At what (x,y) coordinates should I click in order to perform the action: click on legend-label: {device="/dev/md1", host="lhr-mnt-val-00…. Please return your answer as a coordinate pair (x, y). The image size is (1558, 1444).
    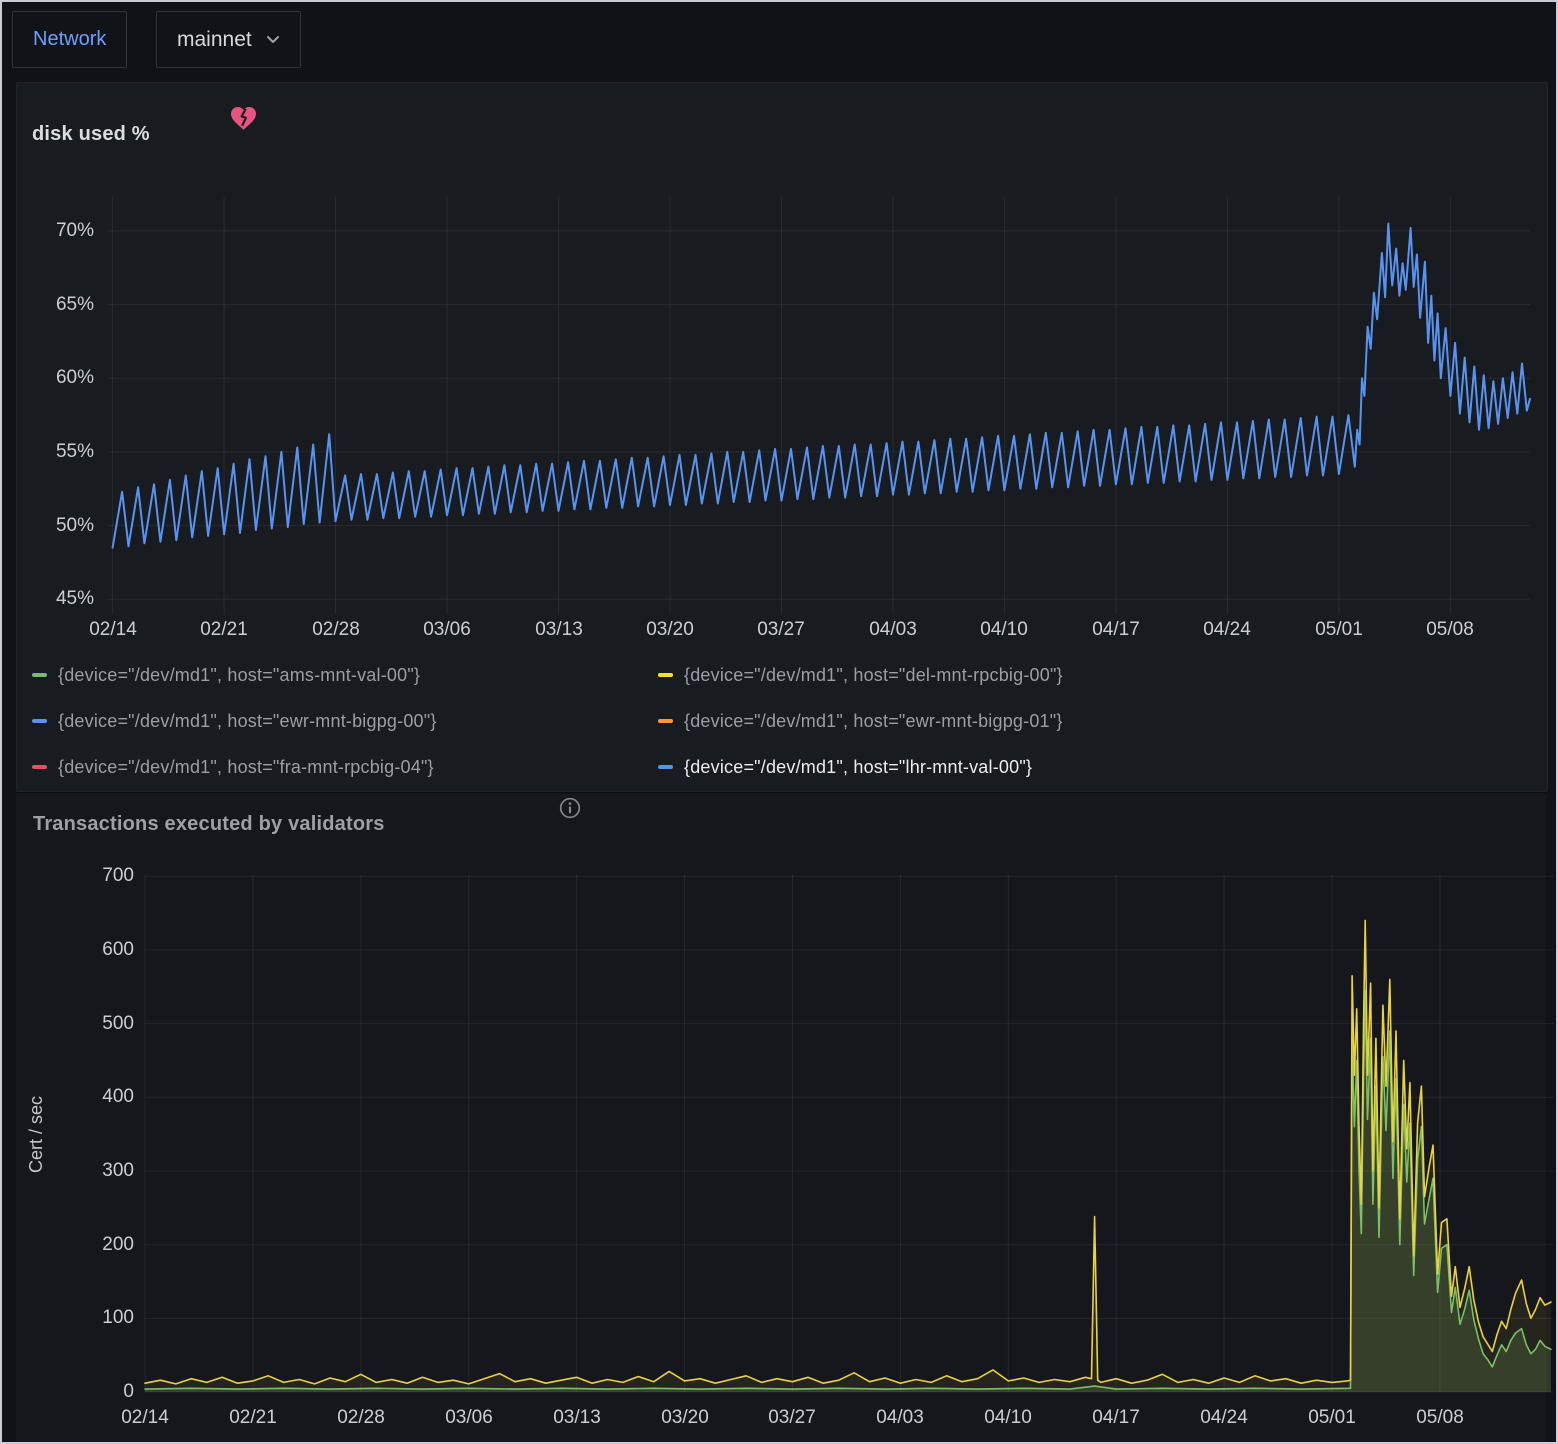
    Looking at the image, I should click on (858, 766).